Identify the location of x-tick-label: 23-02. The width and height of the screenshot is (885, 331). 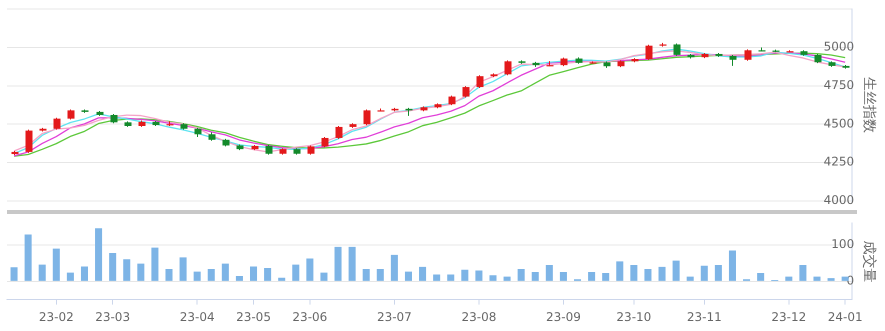
(56, 317).